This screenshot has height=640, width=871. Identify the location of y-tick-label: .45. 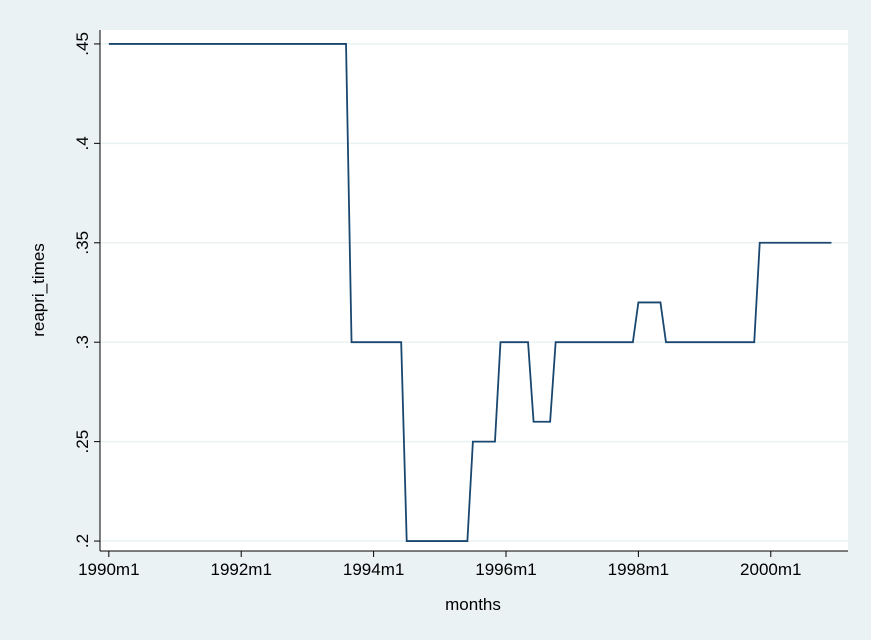
(82, 44).